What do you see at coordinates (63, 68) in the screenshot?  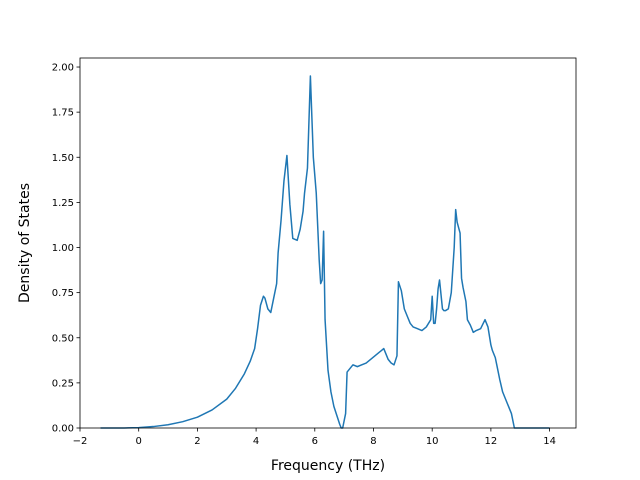 I see `y-tick-label: 2.00` at bounding box center [63, 68].